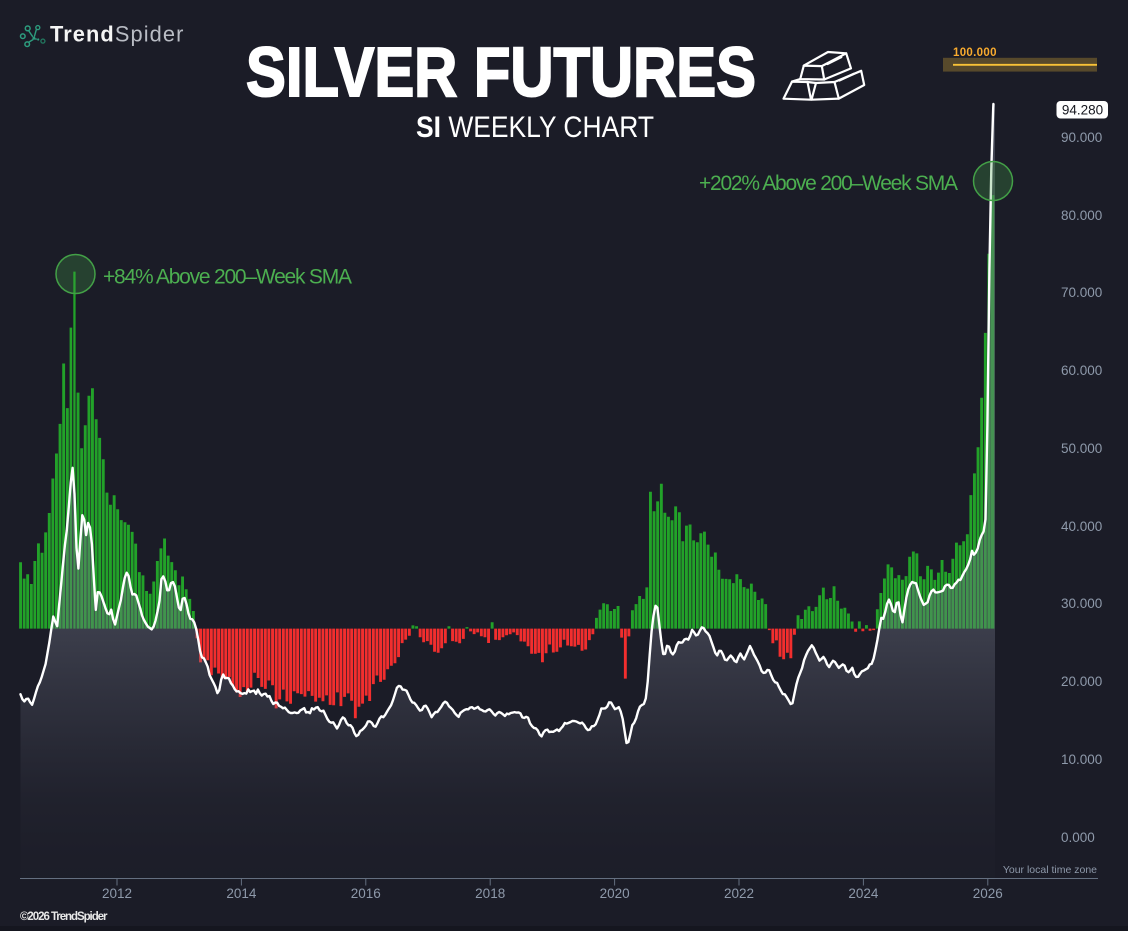 This screenshot has height=931, width=1128. I want to click on svg-text: +202% Above 200–Week SMA, so click(828, 183).